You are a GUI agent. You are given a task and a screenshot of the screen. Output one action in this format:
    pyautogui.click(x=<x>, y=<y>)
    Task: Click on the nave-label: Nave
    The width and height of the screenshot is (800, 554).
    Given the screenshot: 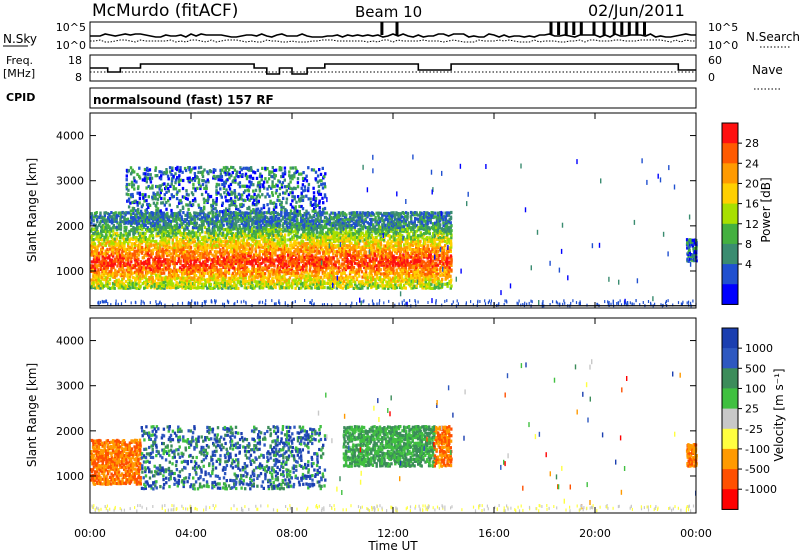 What is the action you would take?
    pyautogui.click(x=767, y=70)
    